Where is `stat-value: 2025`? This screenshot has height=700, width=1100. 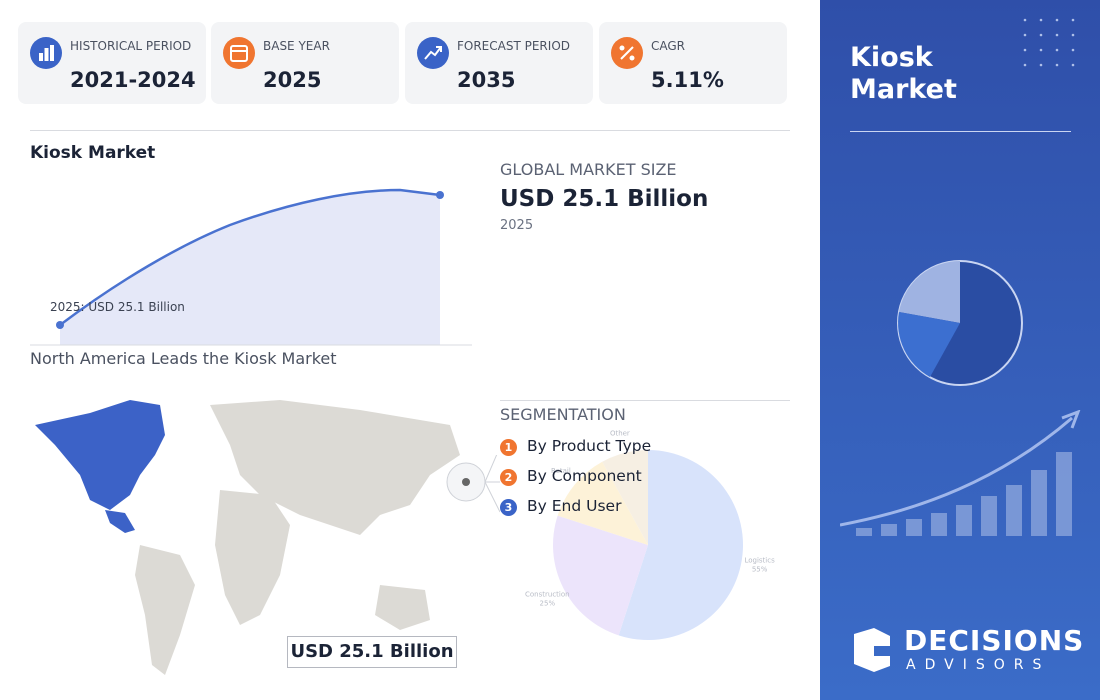
stat-value: 2025 is located at coordinates (292, 80).